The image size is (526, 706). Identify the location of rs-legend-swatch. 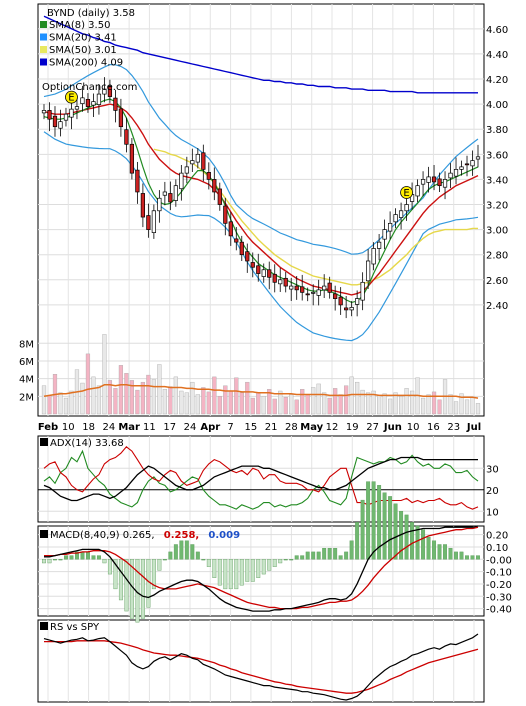
(44, 626).